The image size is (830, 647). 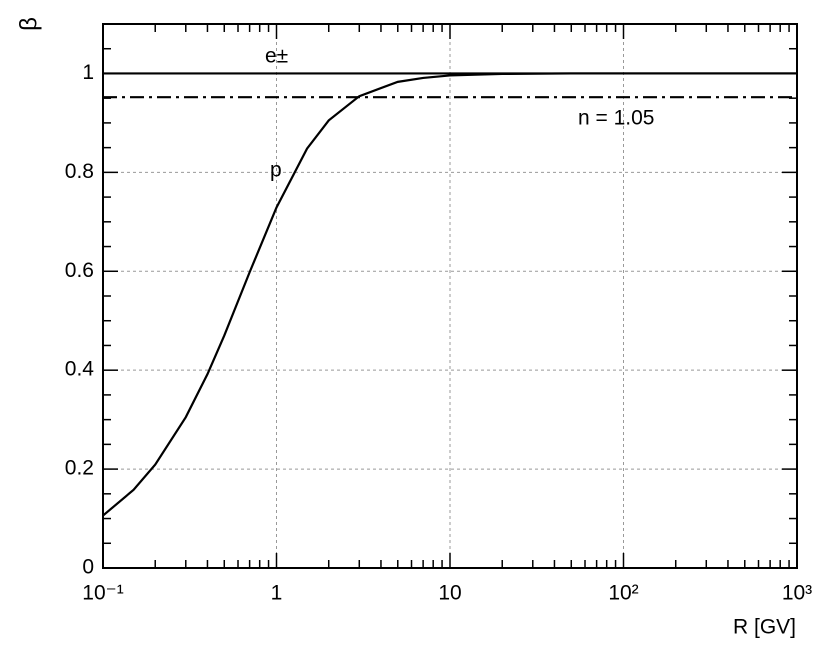 What do you see at coordinates (277, 593) in the screenshot?
I see `x-tick-label: 1` at bounding box center [277, 593].